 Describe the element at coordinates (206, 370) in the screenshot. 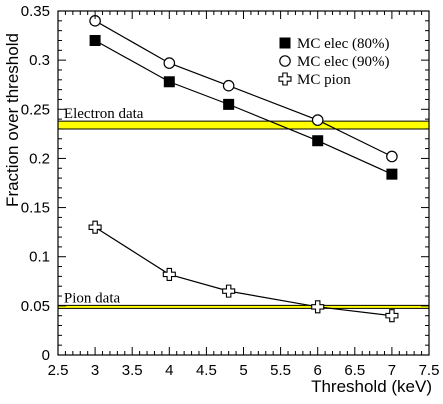

I see `x-tick-label-4: 4.5` at that location.